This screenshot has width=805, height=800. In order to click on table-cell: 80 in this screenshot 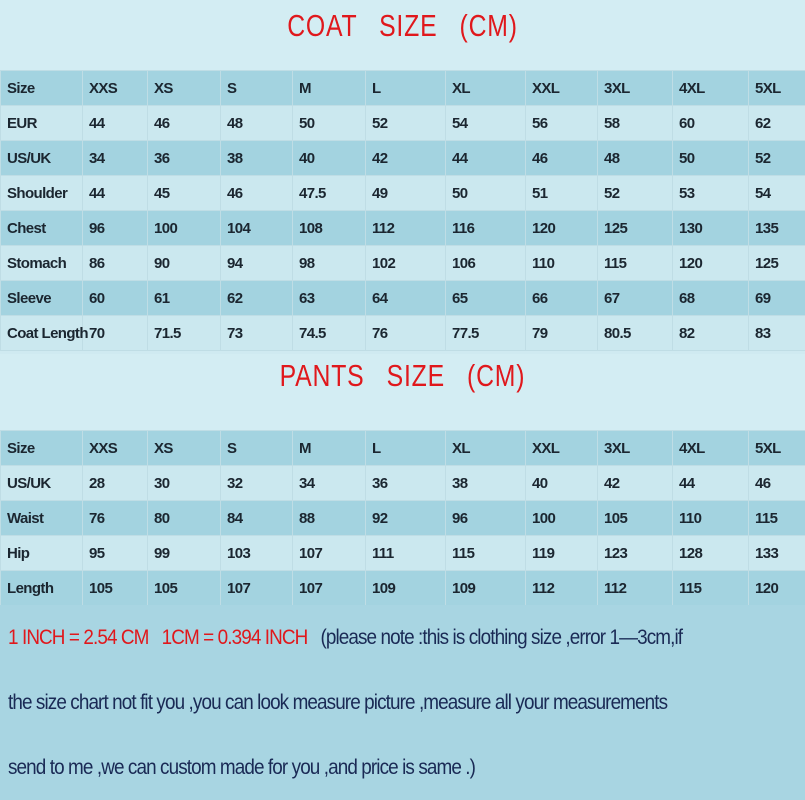, I will do `click(184, 518)`.